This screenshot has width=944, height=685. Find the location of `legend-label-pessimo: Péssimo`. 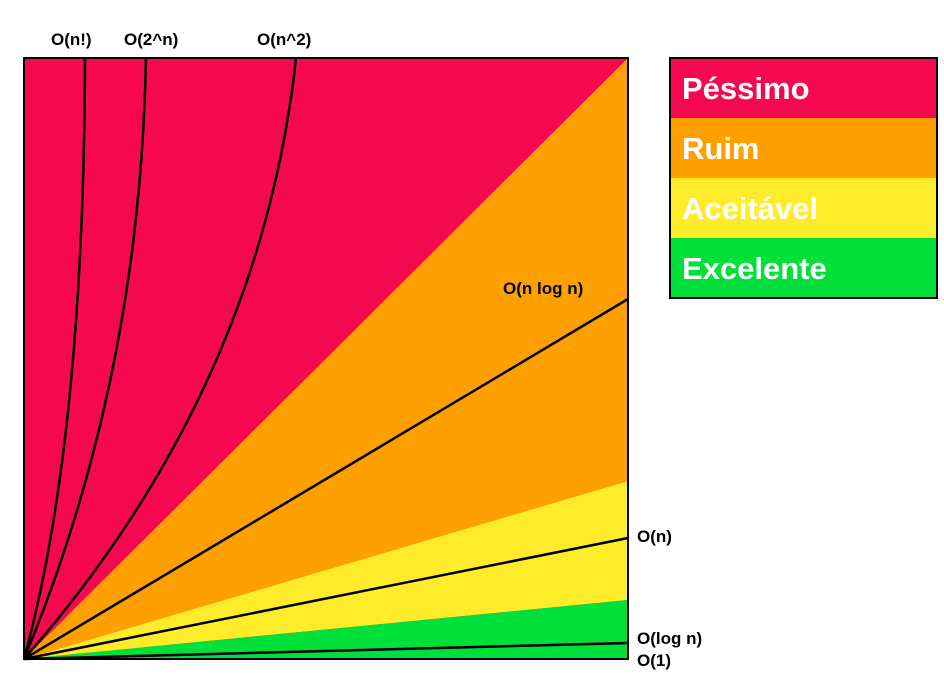

legend-label-pessimo: Péssimo is located at coordinates (746, 88).